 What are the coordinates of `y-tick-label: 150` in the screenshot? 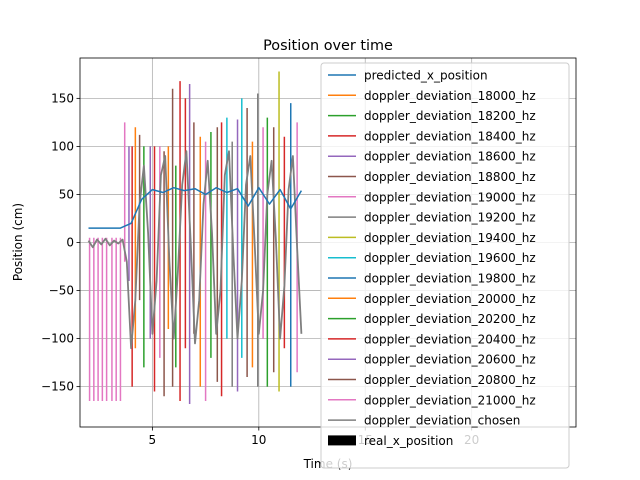 It's located at (62, 98).